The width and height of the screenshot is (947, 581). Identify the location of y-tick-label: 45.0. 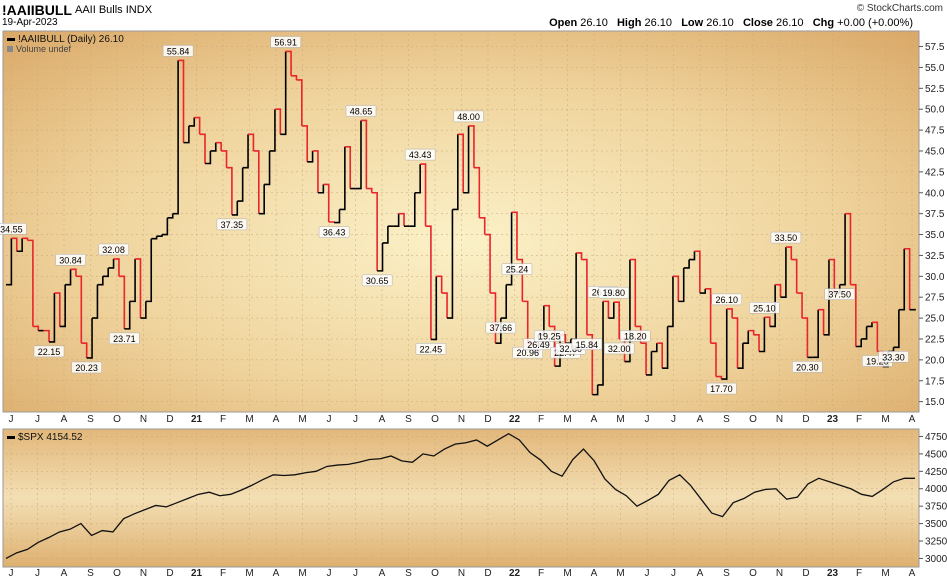
(935, 151).